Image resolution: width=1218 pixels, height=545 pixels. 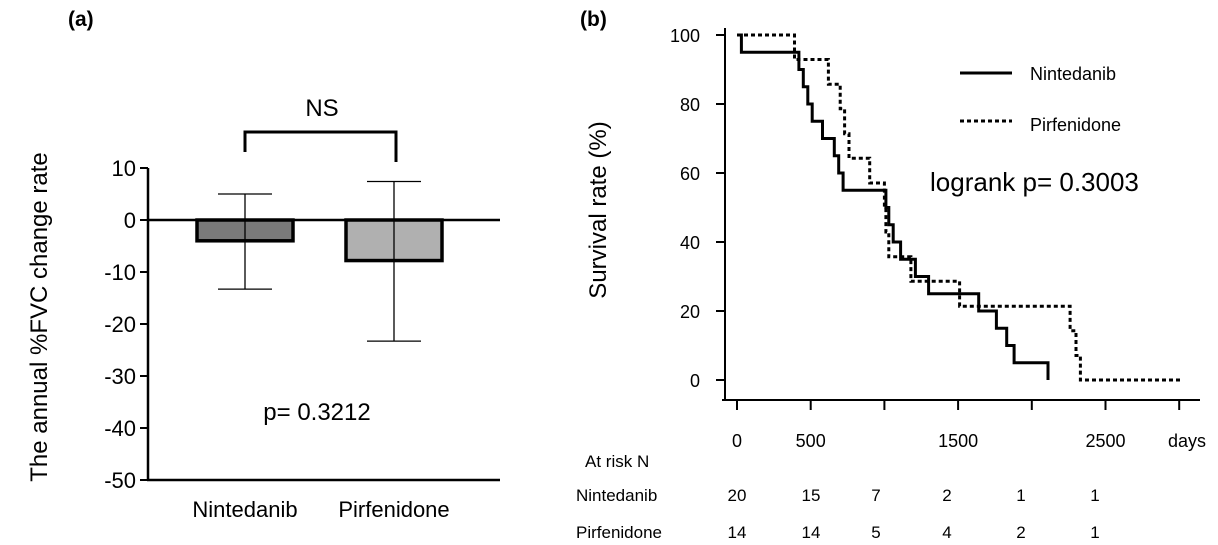 I want to click on panel-b-xtick-label: 500, so click(x=811, y=441).